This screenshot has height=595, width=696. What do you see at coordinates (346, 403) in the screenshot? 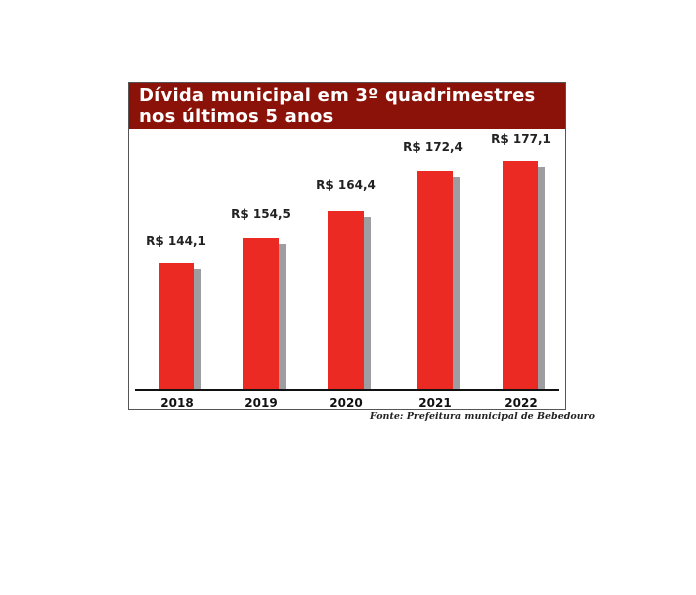
I see `x-tick-2020: 2020` at bounding box center [346, 403].